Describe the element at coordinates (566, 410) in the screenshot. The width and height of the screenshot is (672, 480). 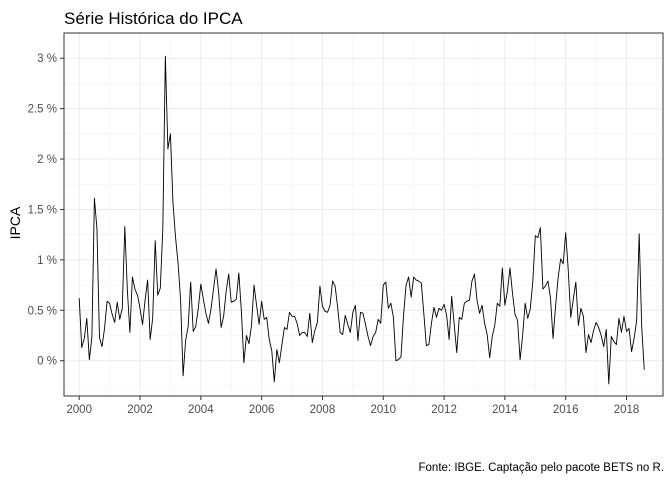
I see `x-tick-label: 2016` at that location.